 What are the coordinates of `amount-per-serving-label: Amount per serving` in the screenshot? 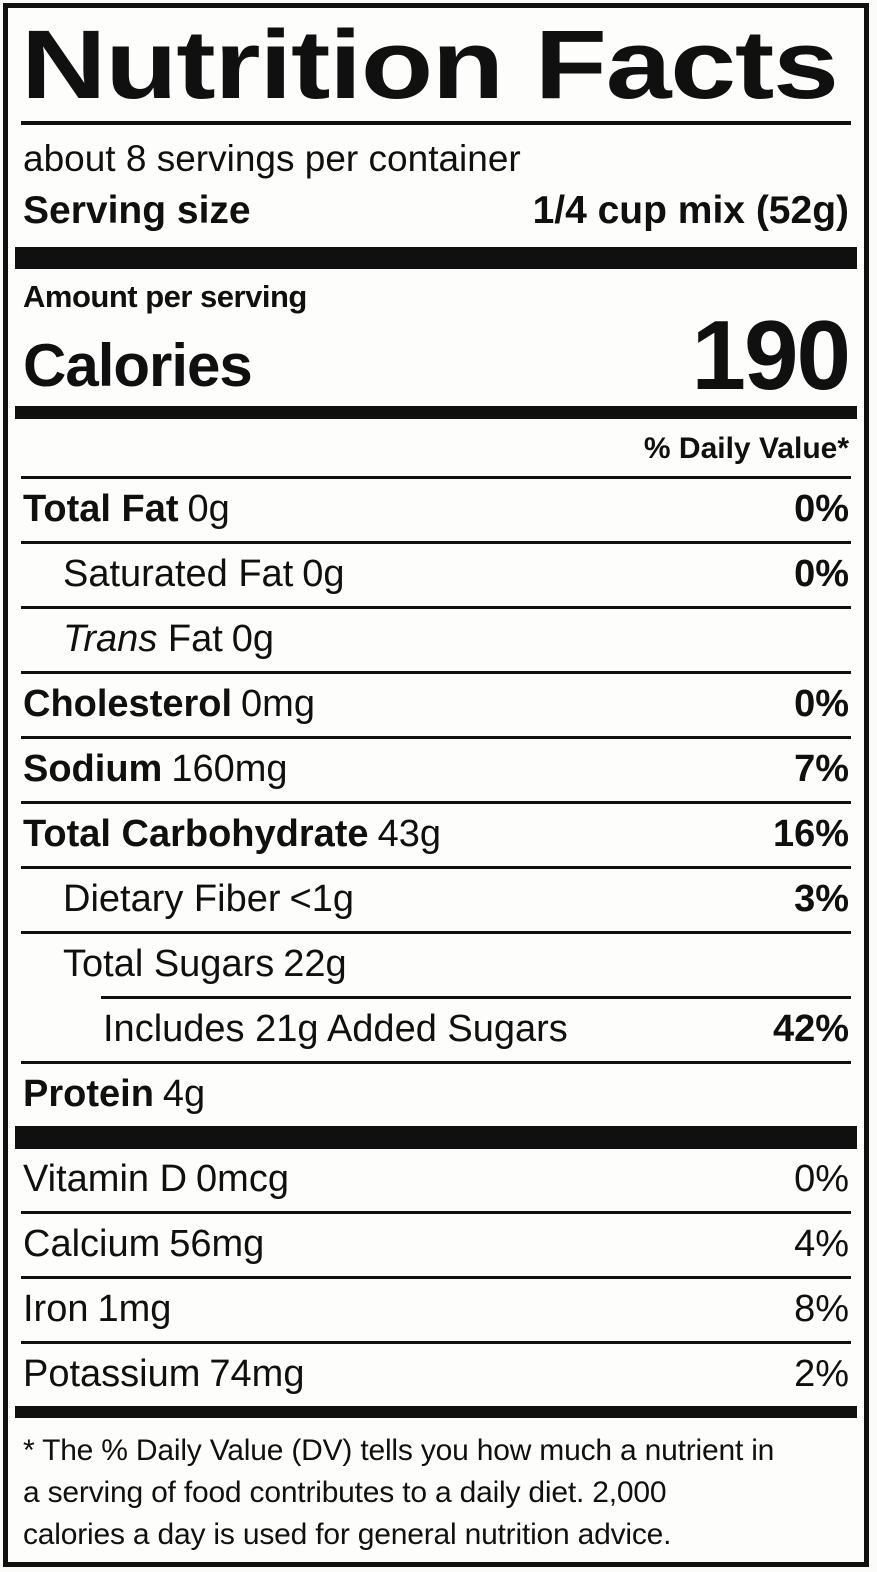 It's located at (165, 297).